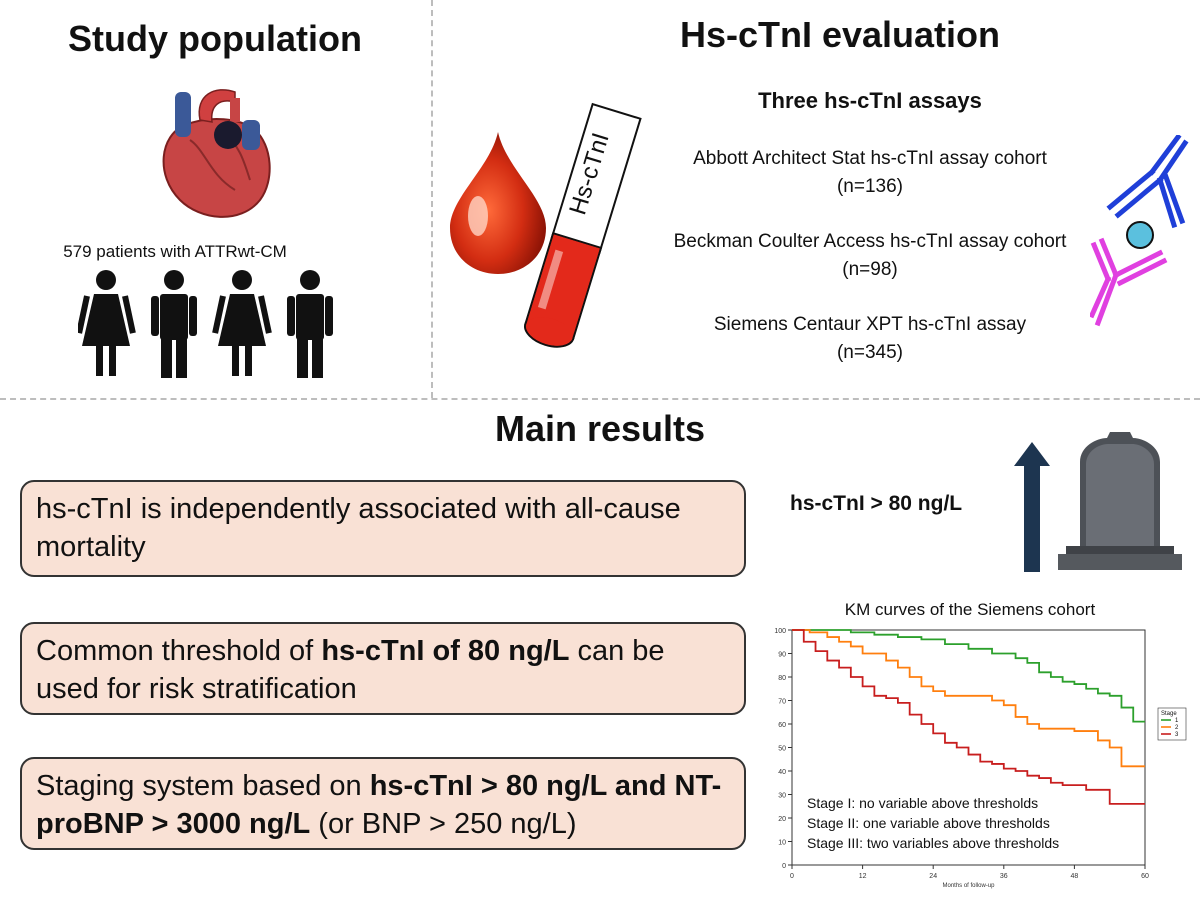 Image resolution: width=1200 pixels, height=900 pixels. What do you see at coordinates (840, 34) in the screenshot?
I see `evaluation-title: Hs-cTnI evaluation` at bounding box center [840, 34].